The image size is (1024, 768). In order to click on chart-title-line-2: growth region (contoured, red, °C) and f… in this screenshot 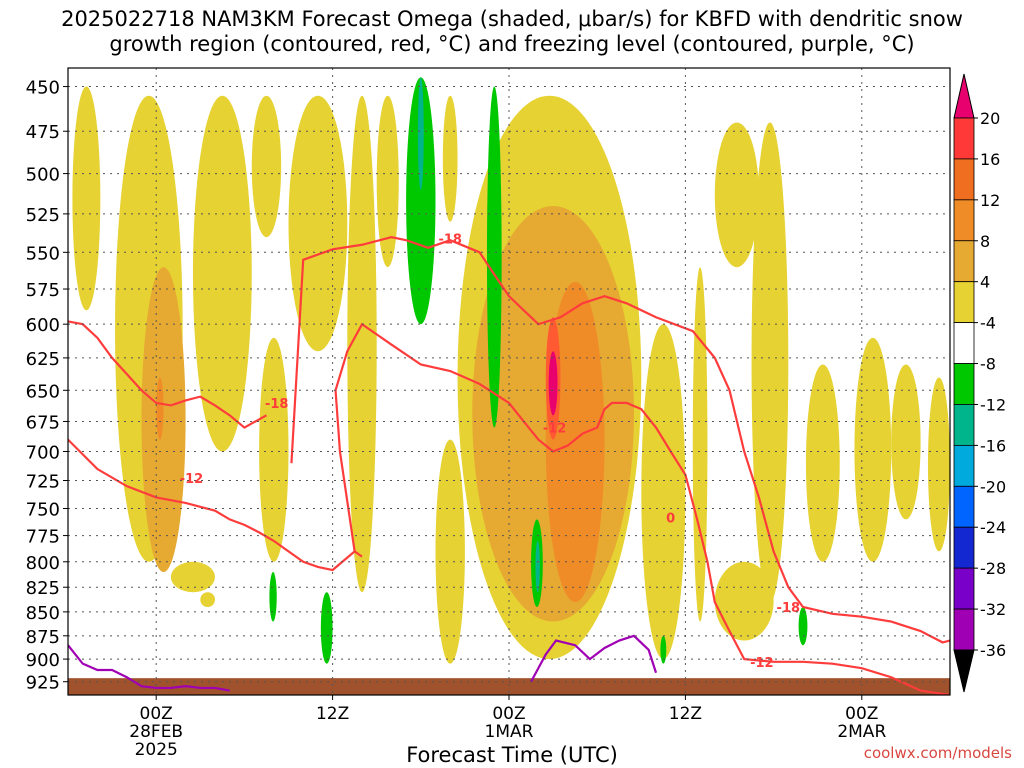, I will do `click(512, 44)`.